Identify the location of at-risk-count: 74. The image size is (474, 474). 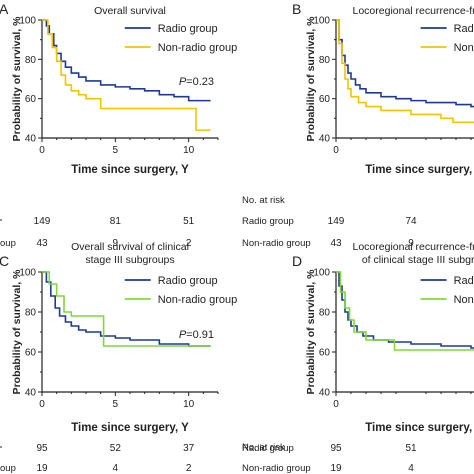
(411, 221).